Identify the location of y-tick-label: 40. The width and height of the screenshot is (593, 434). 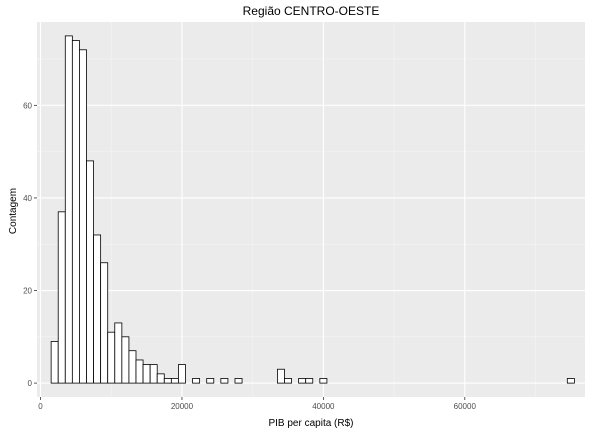
(27, 198).